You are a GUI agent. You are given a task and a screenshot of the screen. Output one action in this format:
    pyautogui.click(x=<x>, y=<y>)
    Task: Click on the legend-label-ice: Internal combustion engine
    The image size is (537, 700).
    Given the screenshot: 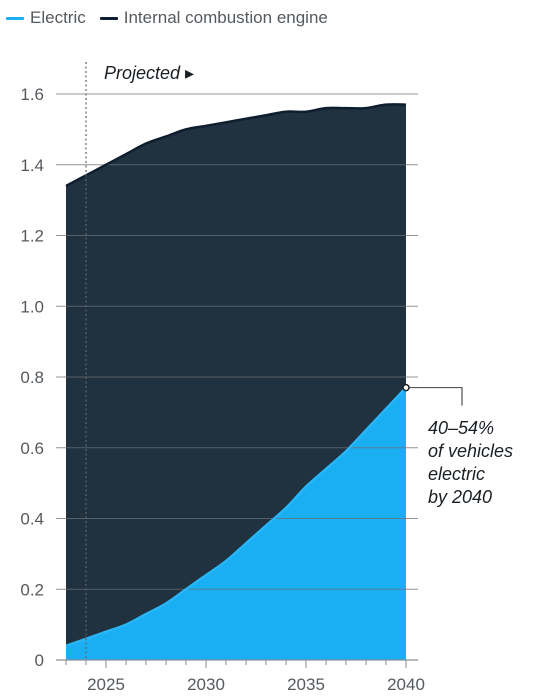 What is the action you would take?
    pyautogui.click(x=225, y=17)
    